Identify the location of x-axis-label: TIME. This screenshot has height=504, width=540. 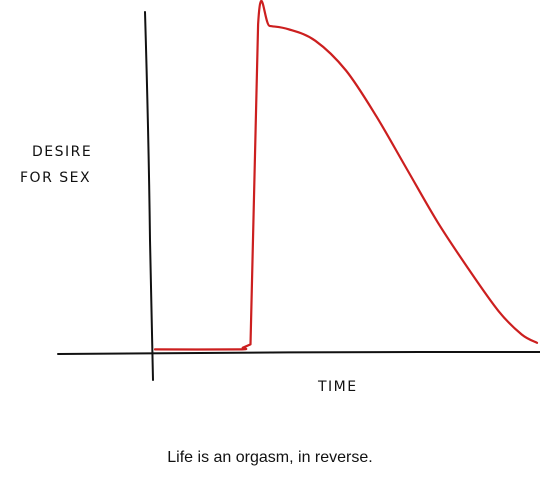
(337, 387).